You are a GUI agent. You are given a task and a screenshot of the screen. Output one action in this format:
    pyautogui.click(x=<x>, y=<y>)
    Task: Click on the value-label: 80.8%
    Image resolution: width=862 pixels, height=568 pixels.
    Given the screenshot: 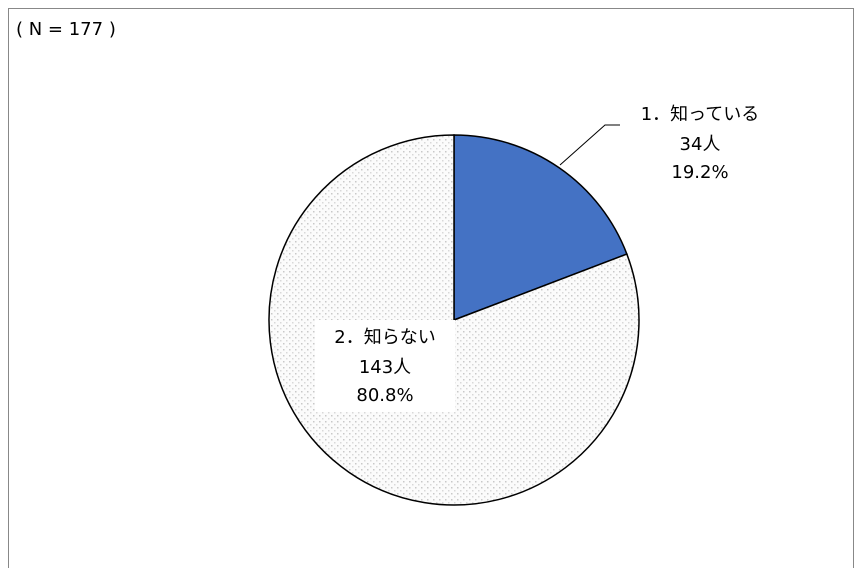 What is the action you would take?
    pyautogui.click(x=384, y=395)
    